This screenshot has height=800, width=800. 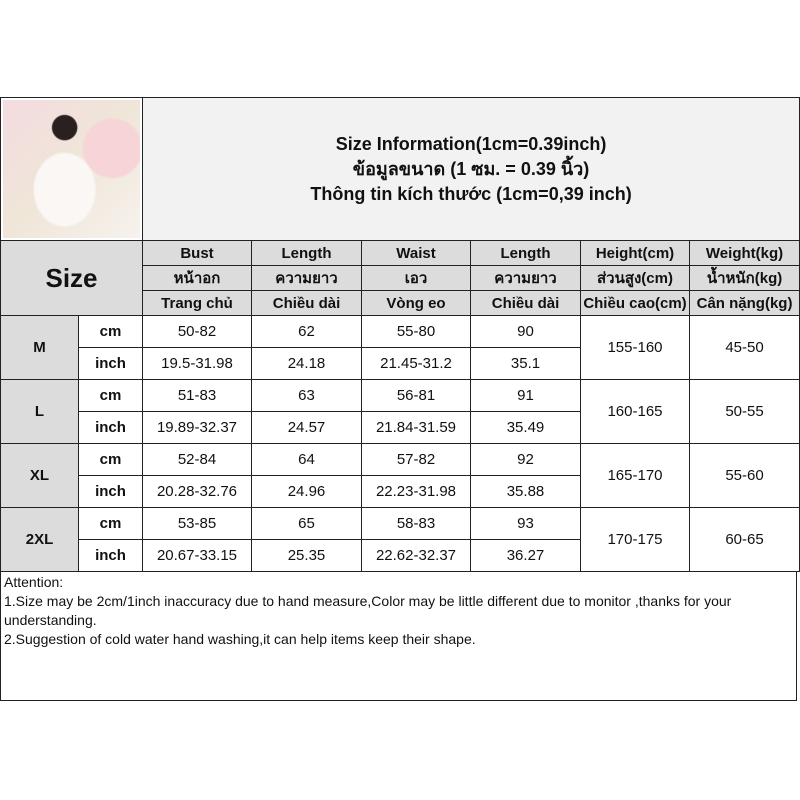 I want to click on column-header: Cân nặng(kg), so click(x=744, y=303).